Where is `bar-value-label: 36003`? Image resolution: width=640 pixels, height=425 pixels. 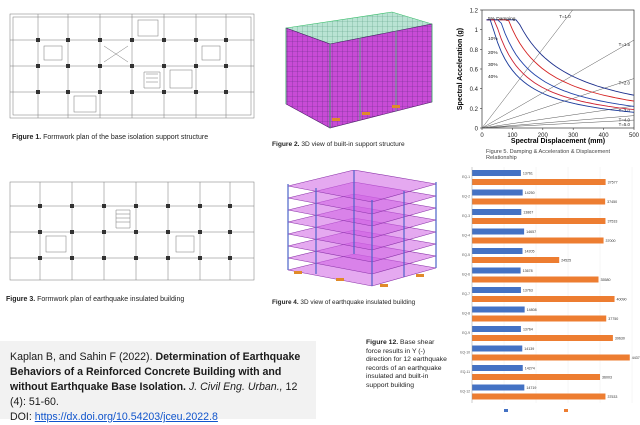 bar-value-label: 36003 is located at coordinates (607, 378).